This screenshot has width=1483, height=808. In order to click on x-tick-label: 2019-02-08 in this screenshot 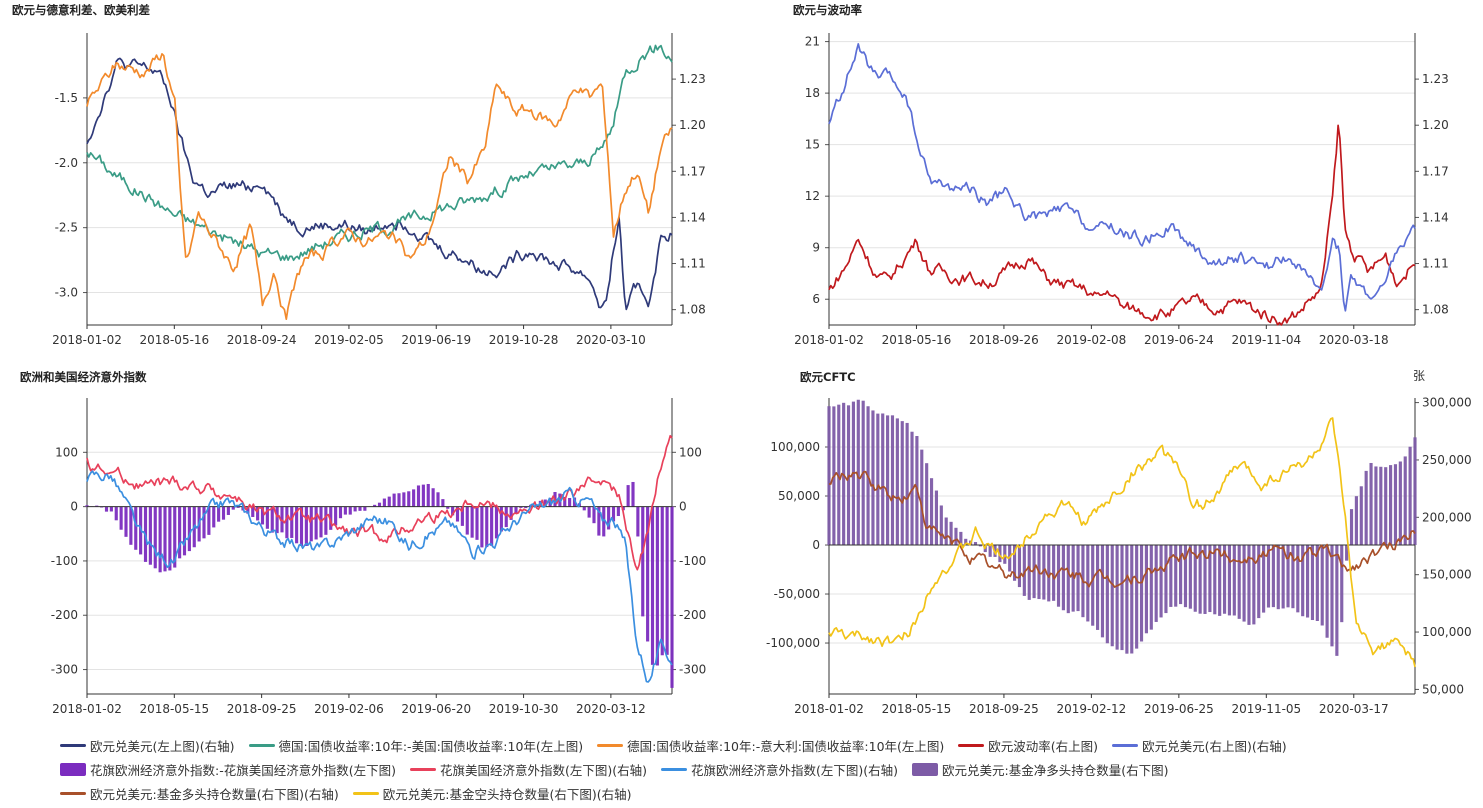, I will do `click(1092, 340)`.